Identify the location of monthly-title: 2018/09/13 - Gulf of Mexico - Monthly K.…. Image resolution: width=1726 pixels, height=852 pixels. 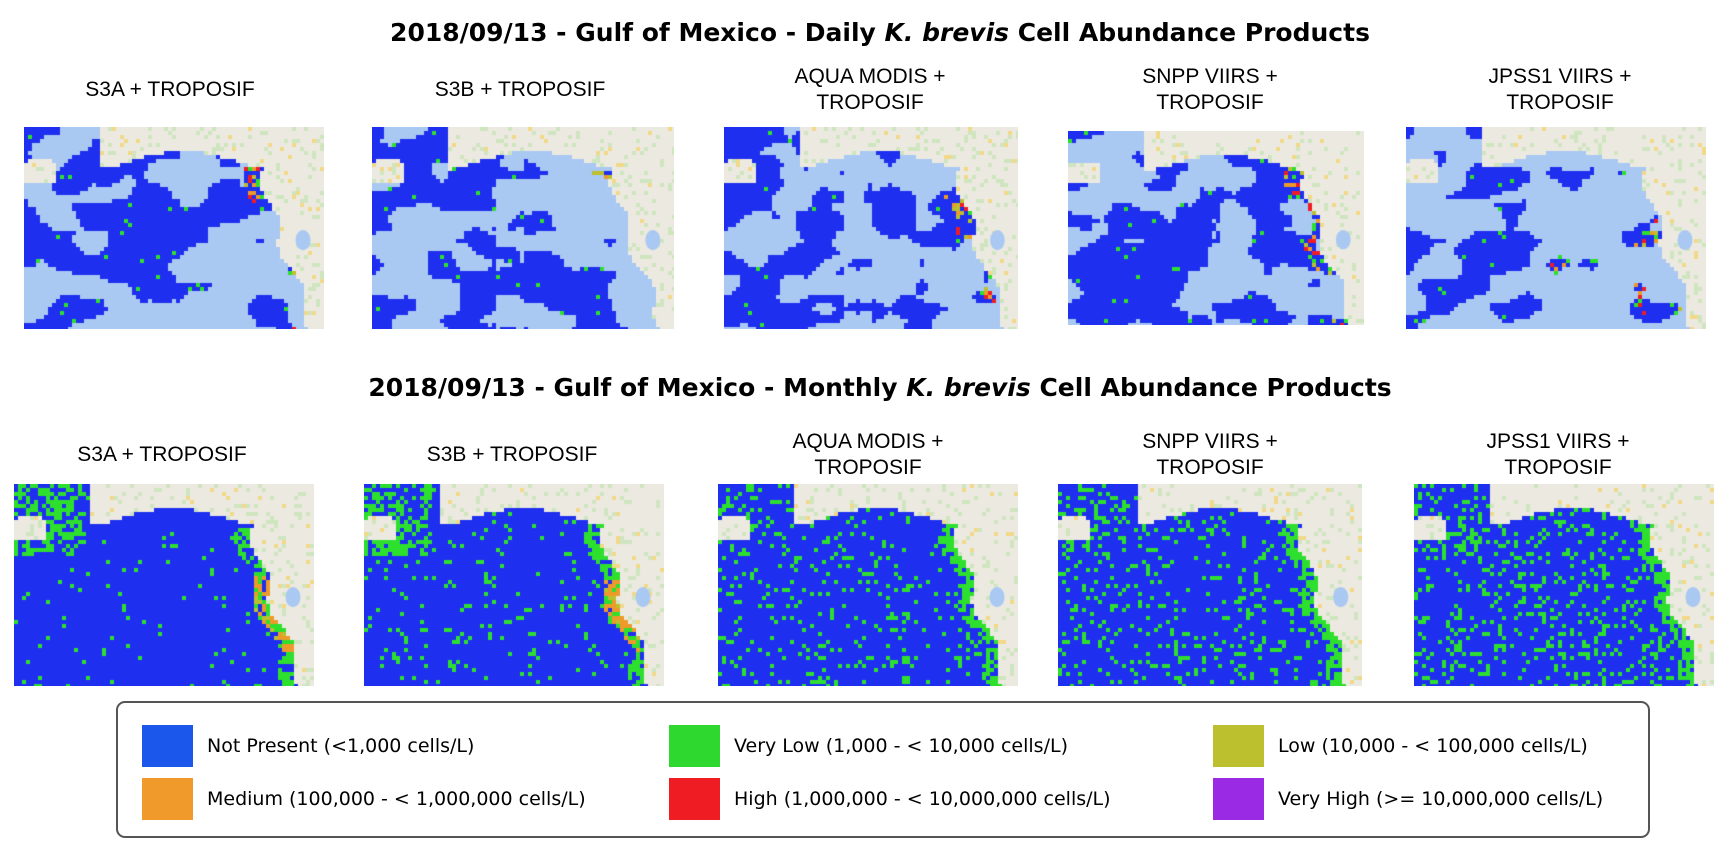
(863, 387).